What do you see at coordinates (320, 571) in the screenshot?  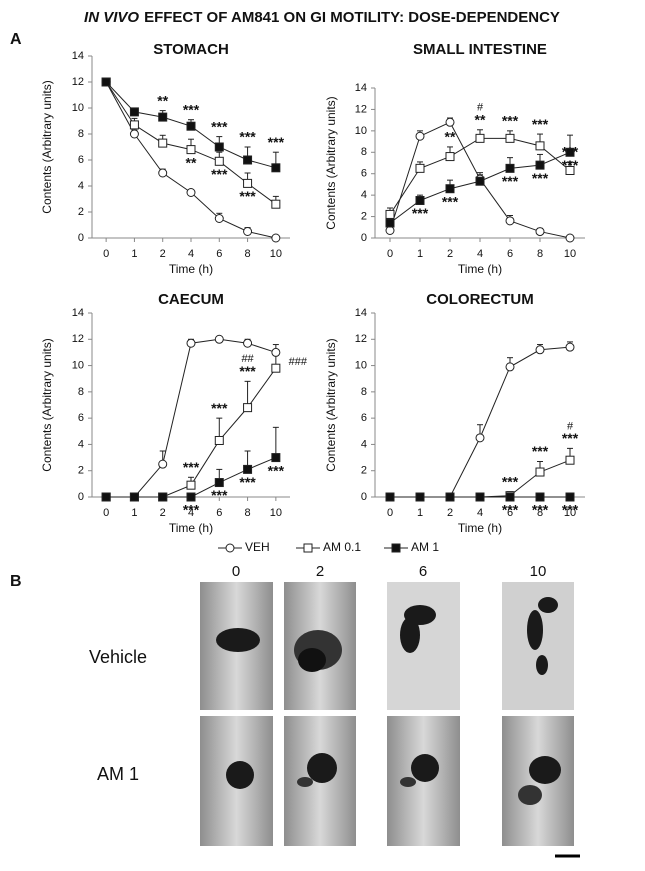 I see `column-label: 2` at bounding box center [320, 571].